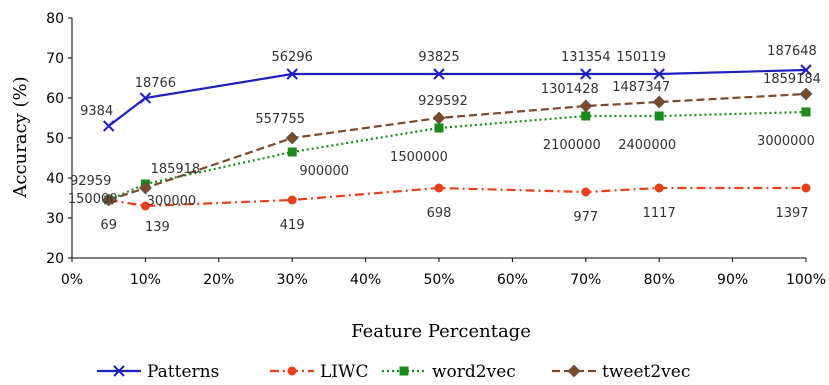 Image resolution: width=829 pixels, height=385 pixels. I want to click on y-tick-label: 40, so click(55, 179).